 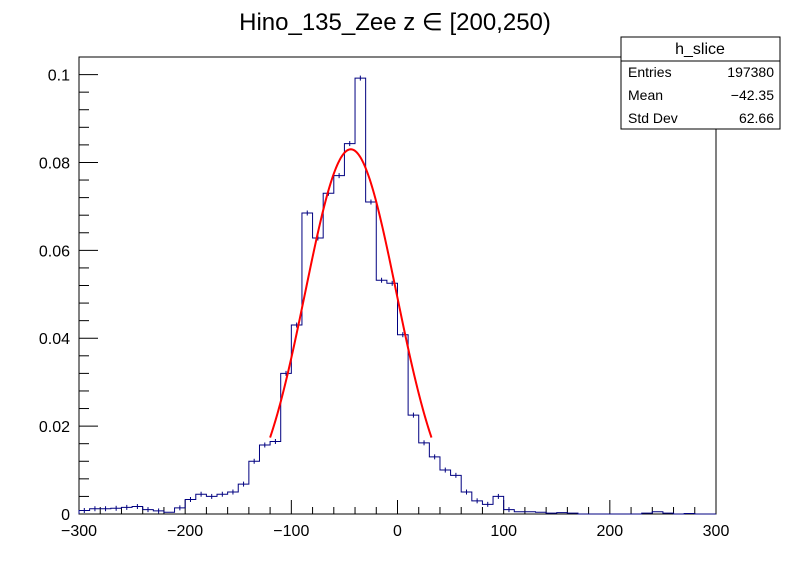 I want to click on stats-box-name: h_slice, so click(x=700, y=49).